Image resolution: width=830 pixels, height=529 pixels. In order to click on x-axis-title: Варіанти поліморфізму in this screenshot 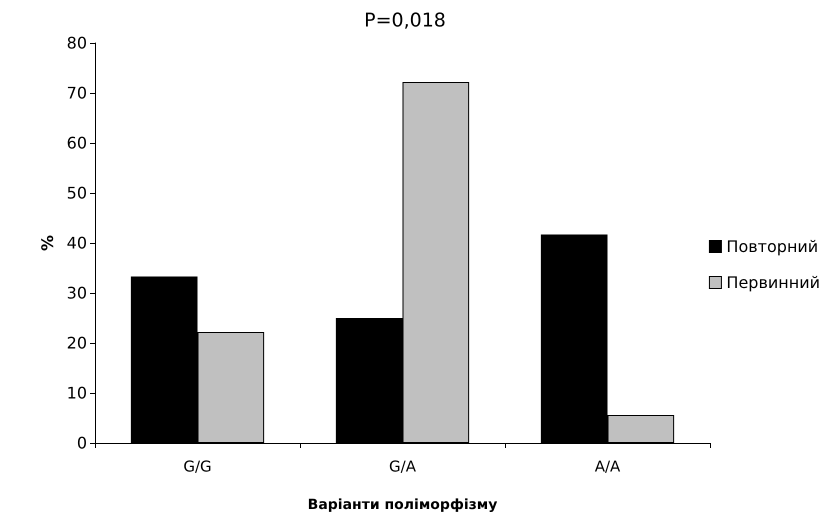, I will do `click(403, 505)`.